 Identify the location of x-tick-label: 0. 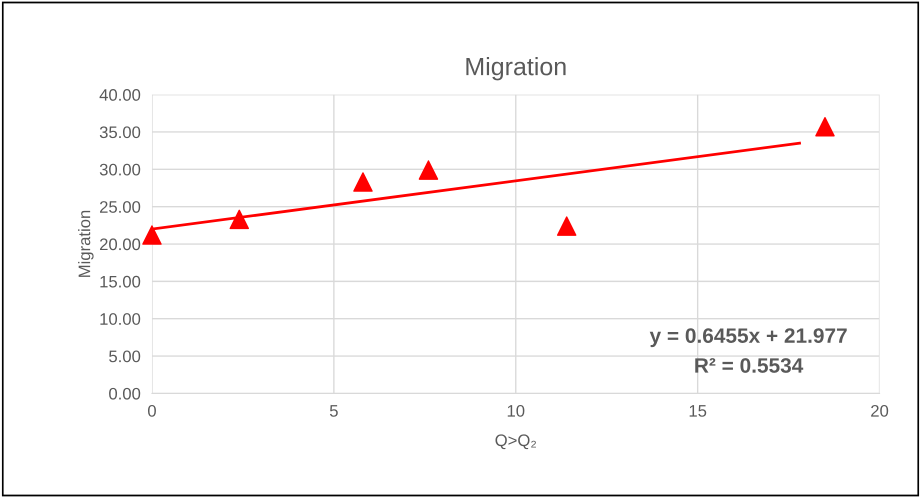
(152, 410).